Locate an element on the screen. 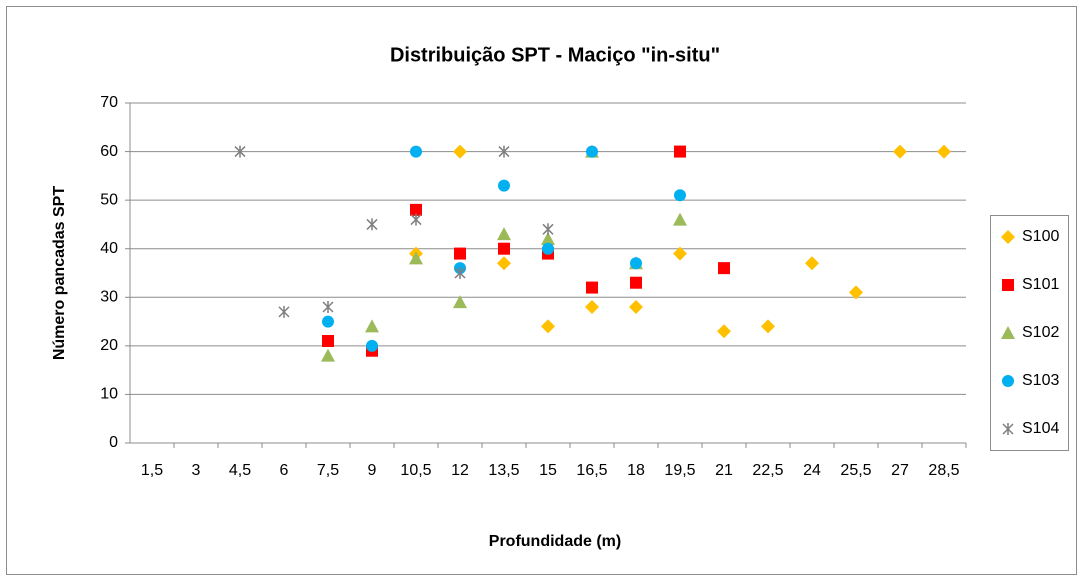 The height and width of the screenshot is (581, 1083). x-tick-label: 9 is located at coordinates (372, 470).